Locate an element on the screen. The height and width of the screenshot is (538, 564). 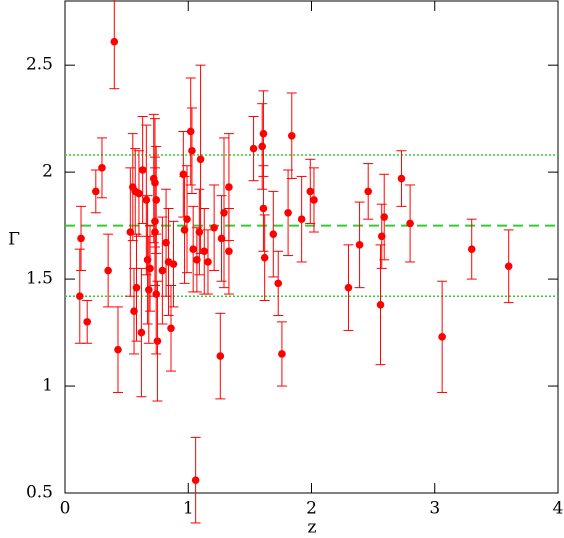
y-tick-label: 2 is located at coordinates (47, 172).